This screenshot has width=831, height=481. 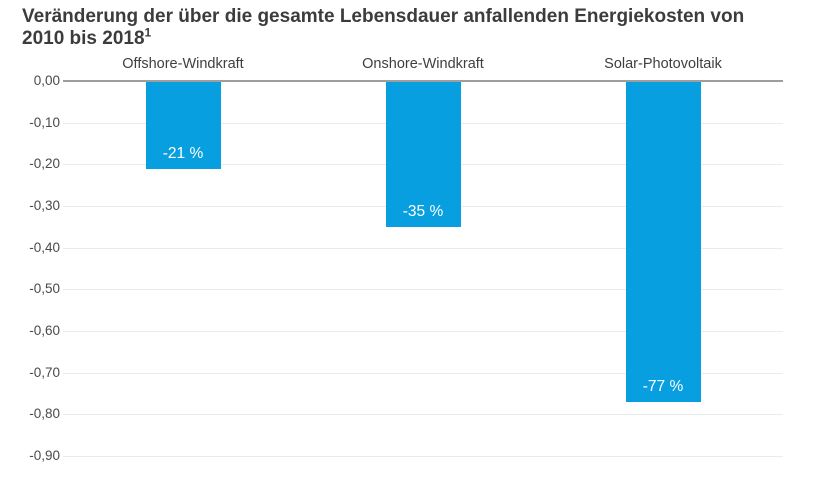 I want to click on y-axis-tick-label: -0,70, so click(x=44, y=372).